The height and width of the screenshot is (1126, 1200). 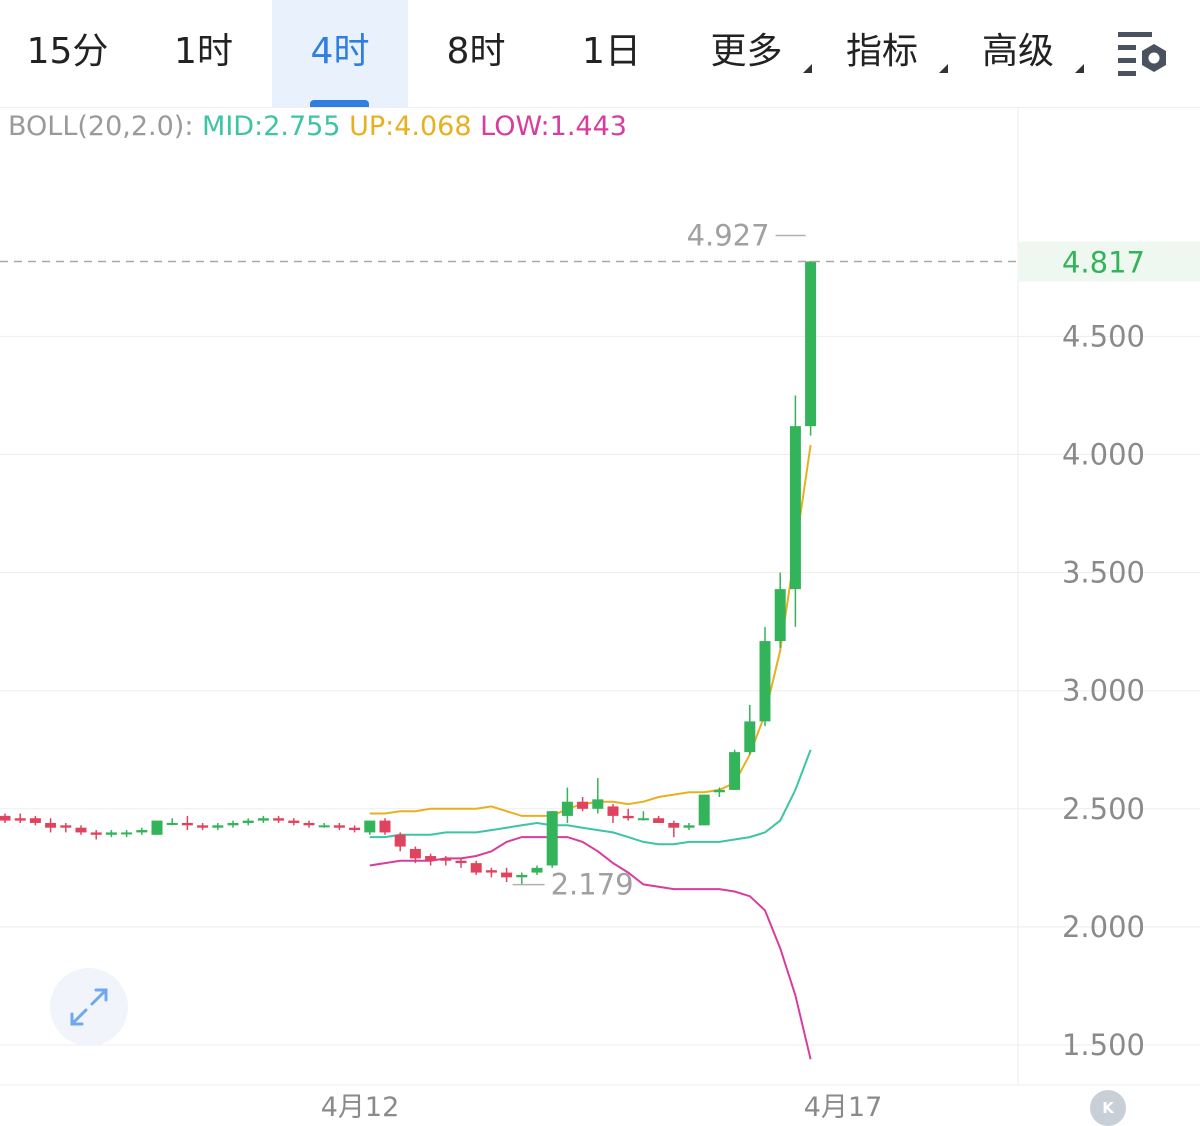 I want to click on y-tick-label: 2.000, so click(x=1103, y=927).